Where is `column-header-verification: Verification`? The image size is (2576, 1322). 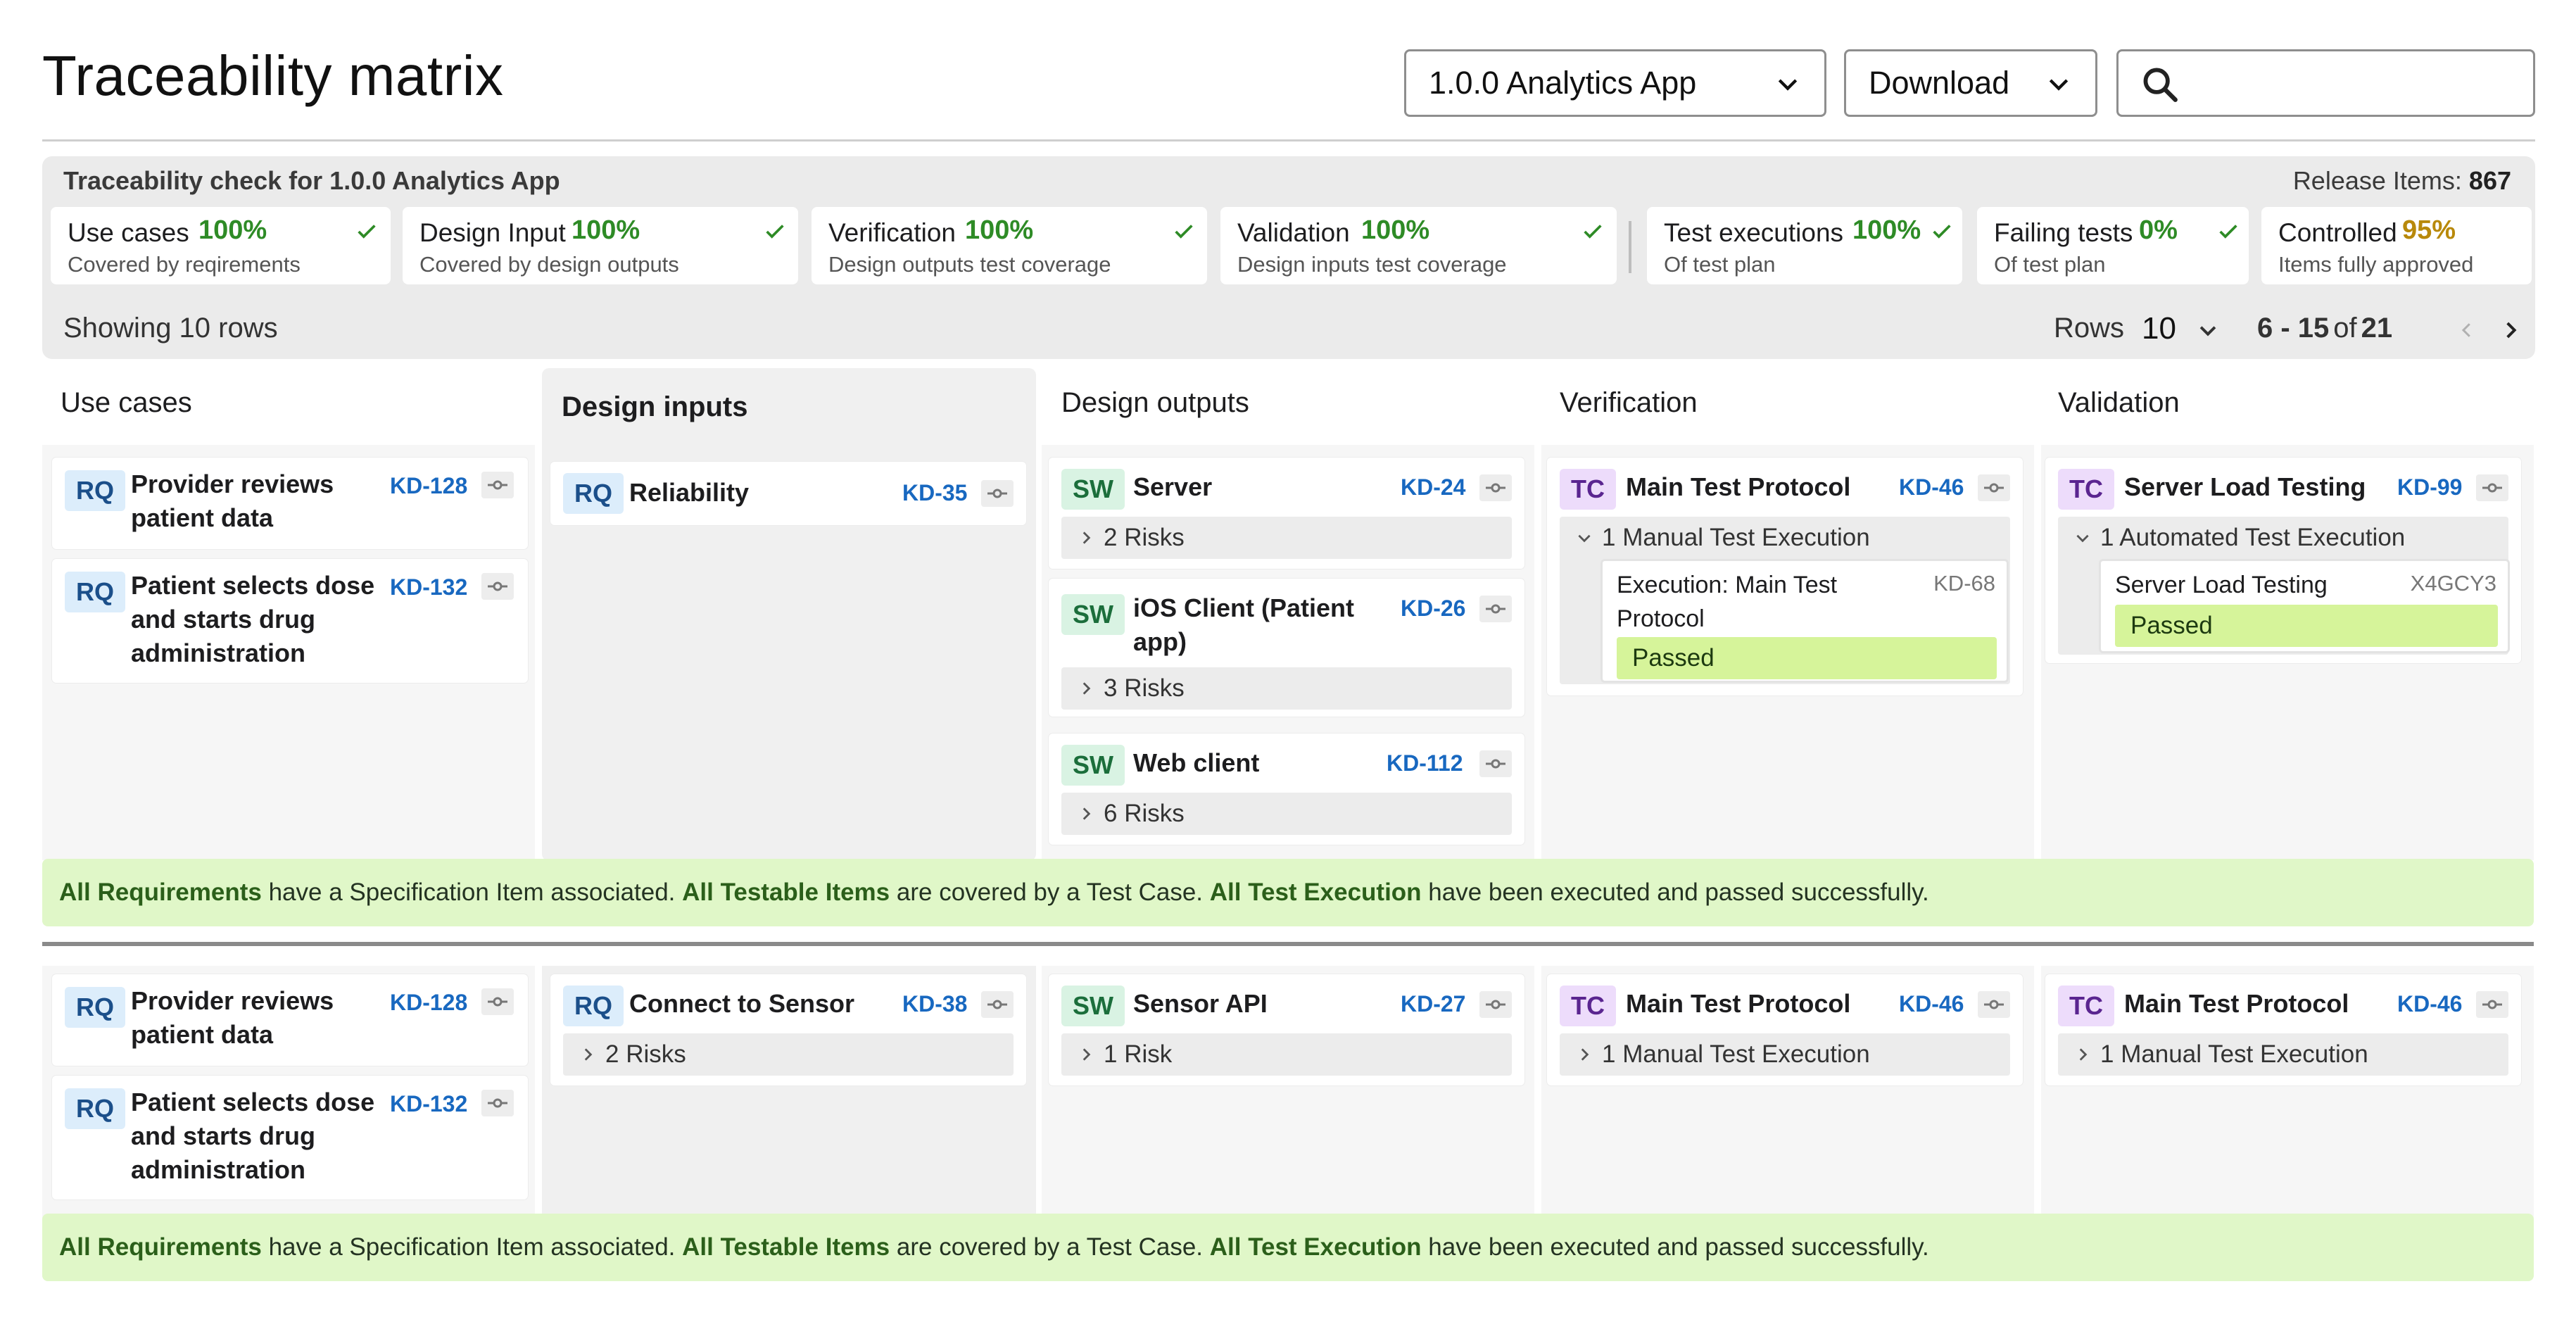 column-header-verification: Verification is located at coordinates (1629, 402).